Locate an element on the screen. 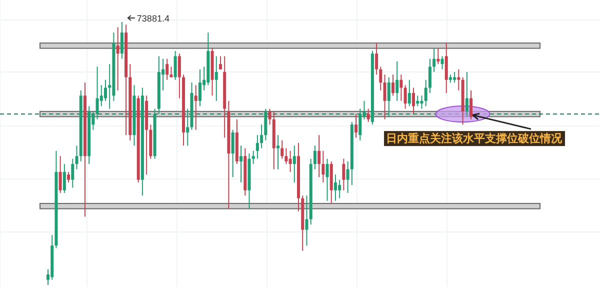 This screenshot has width=600, height=287. annotation: 日内重点关注该水平支撑位破位情况 is located at coordinates (474, 139).